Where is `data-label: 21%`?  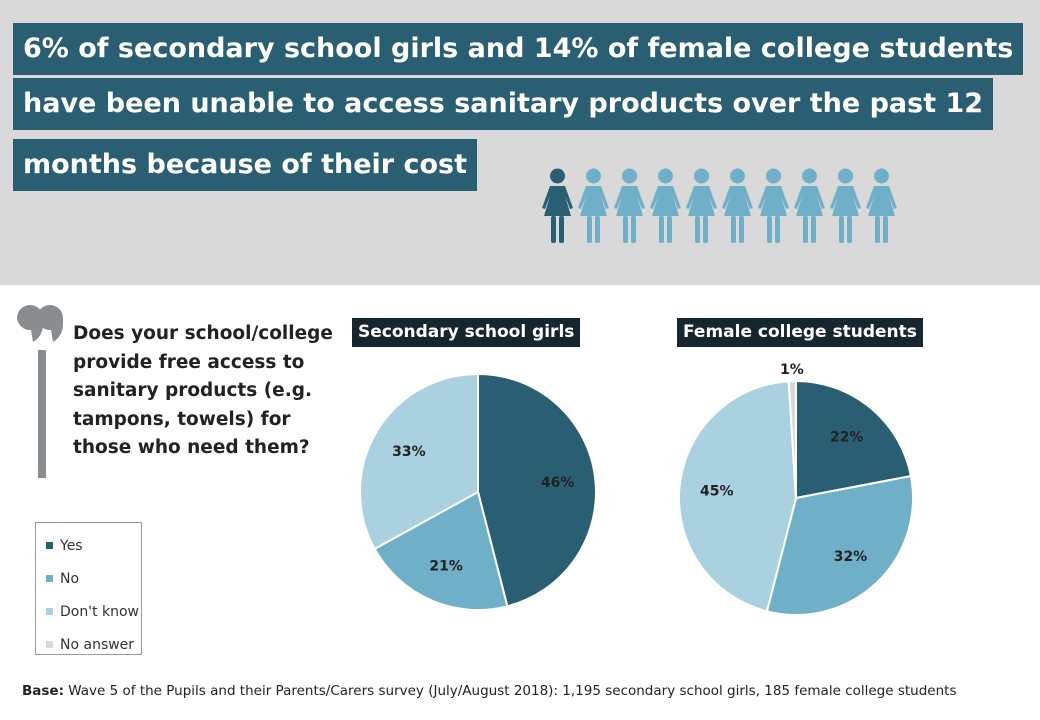
data-label: 21% is located at coordinates (446, 567).